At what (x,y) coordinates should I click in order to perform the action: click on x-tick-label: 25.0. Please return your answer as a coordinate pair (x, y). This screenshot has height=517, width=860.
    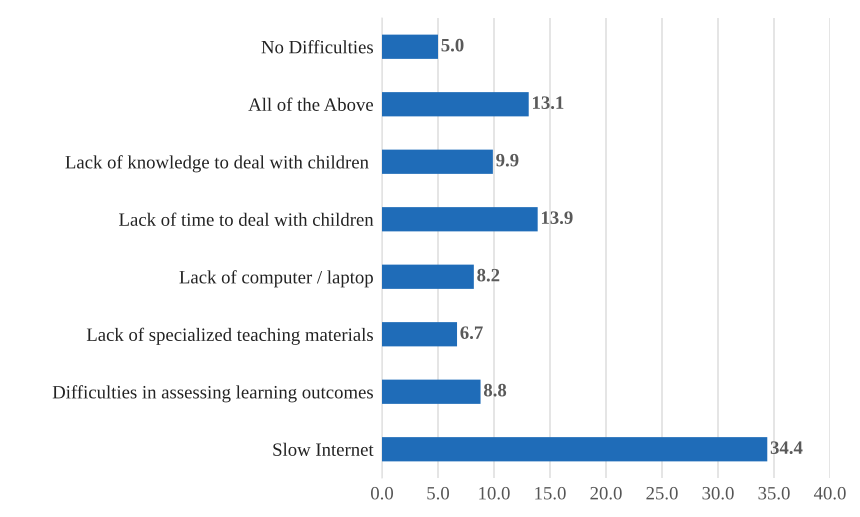
    Looking at the image, I should click on (662, 493).